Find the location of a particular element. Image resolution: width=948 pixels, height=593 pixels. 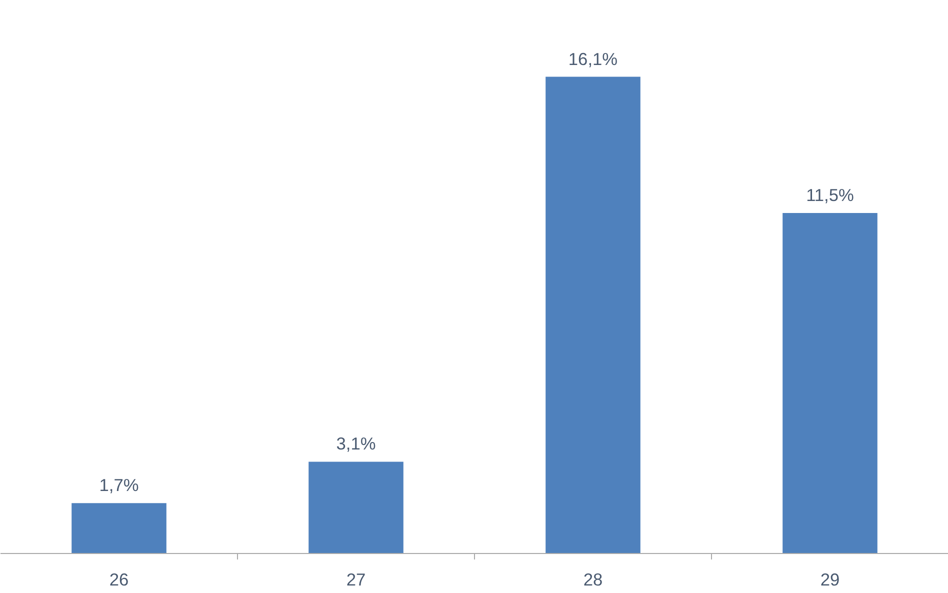

x-tick-label: 26 is located at coordinates (119, 580).